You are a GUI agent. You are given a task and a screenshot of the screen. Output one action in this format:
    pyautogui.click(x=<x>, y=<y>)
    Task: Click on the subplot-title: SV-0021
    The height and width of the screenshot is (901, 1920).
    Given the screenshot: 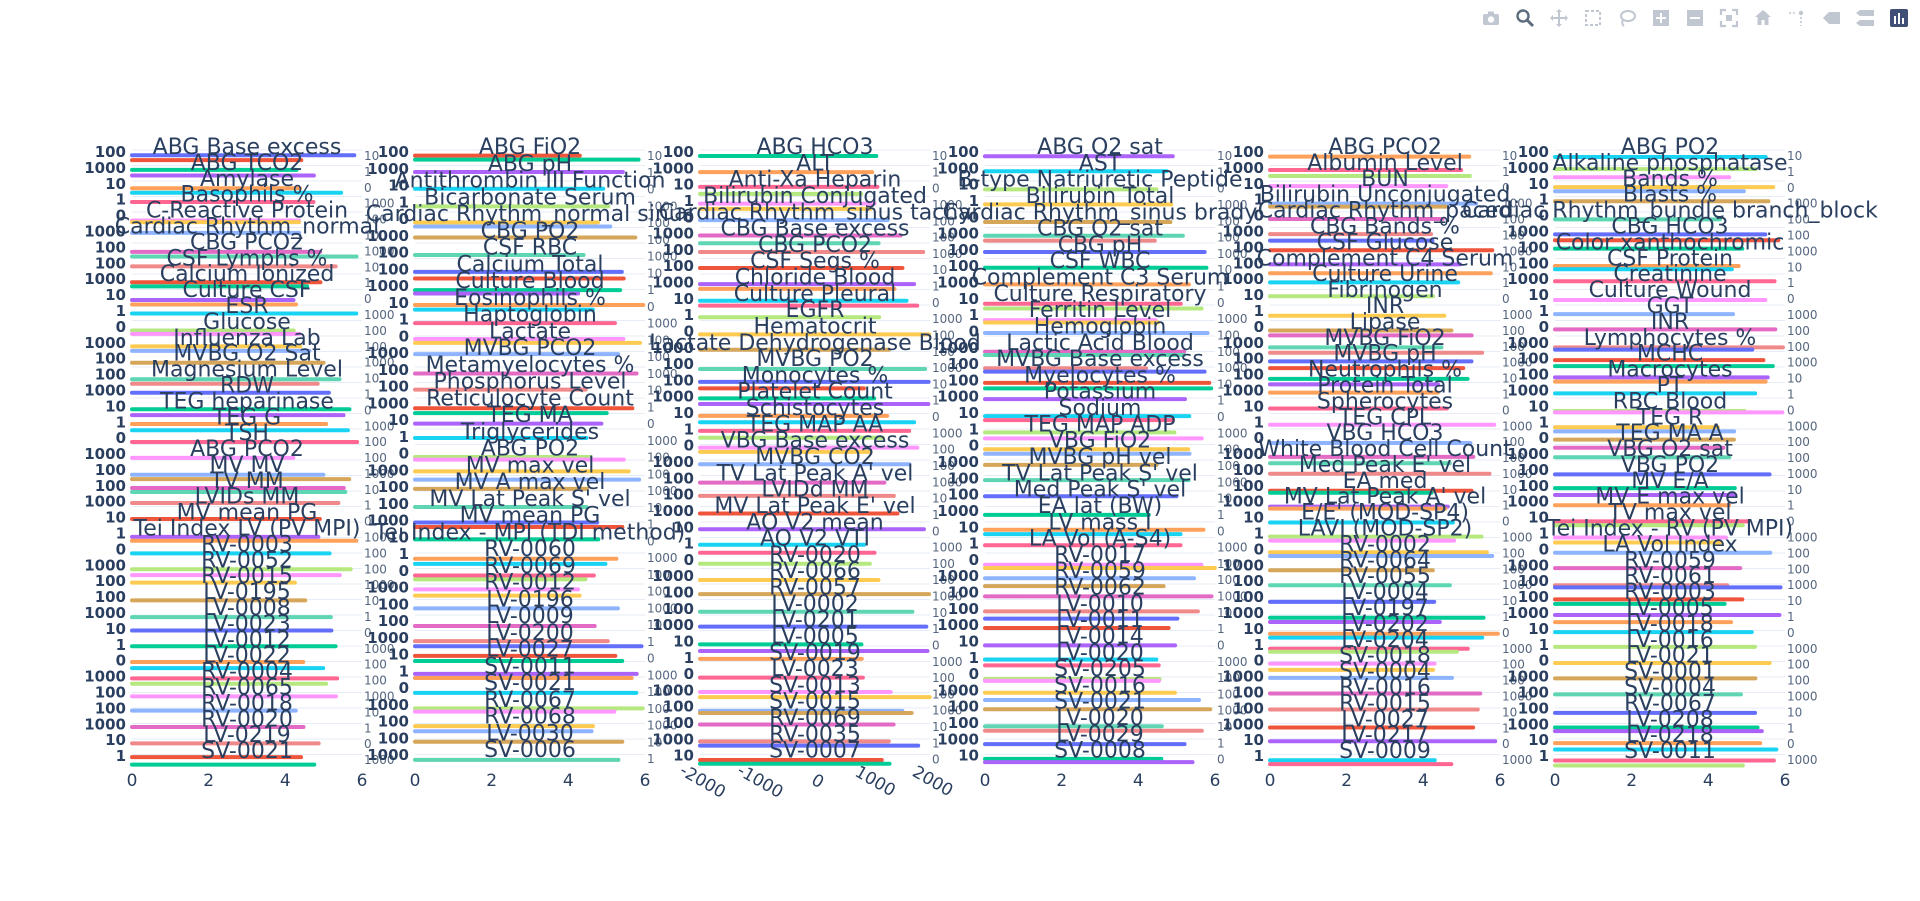 What is the action you would take?
    pyautogui.click(x=1100, y=702)
    